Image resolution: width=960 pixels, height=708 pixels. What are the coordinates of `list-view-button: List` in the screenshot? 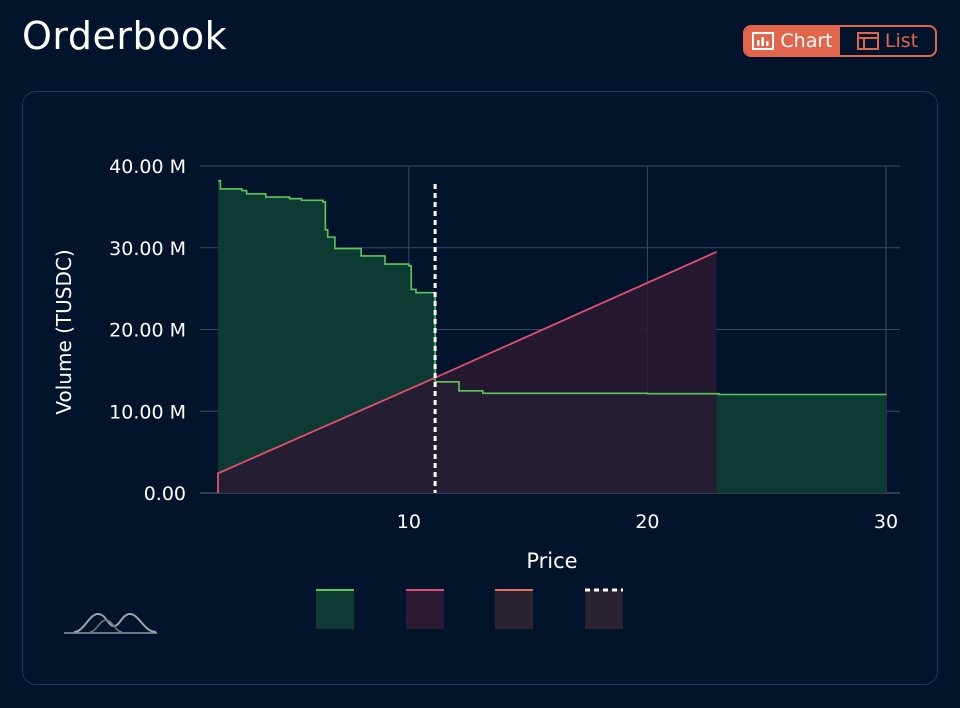 It's located at (887, 41).